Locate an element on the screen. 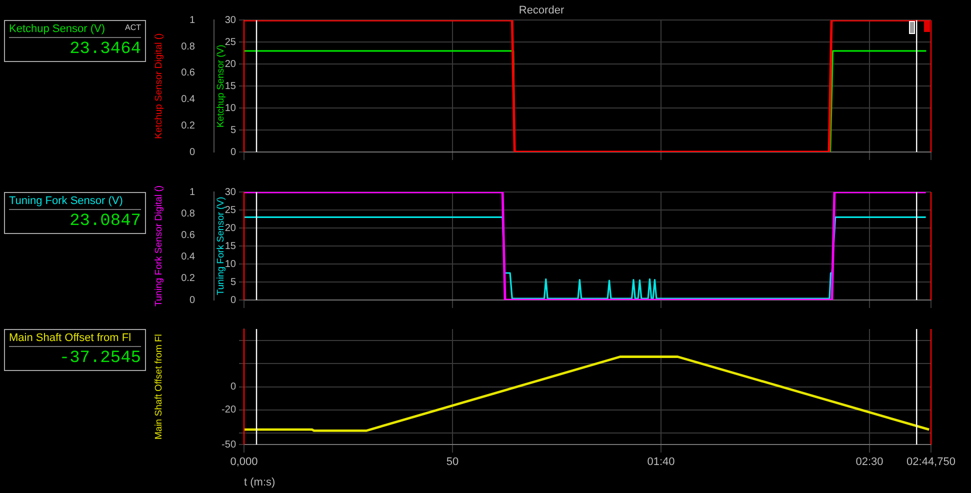  text: Main Shaft Offset from Fl is located at coordinates (70, 338).